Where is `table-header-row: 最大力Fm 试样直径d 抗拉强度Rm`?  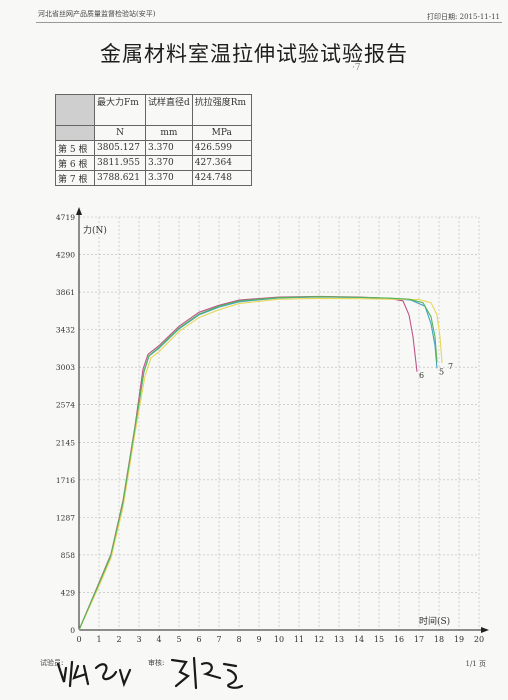
table-header-row: 最大力Fm 试样直径d 抗拉强度Rm is located at coordinates (153, 110).